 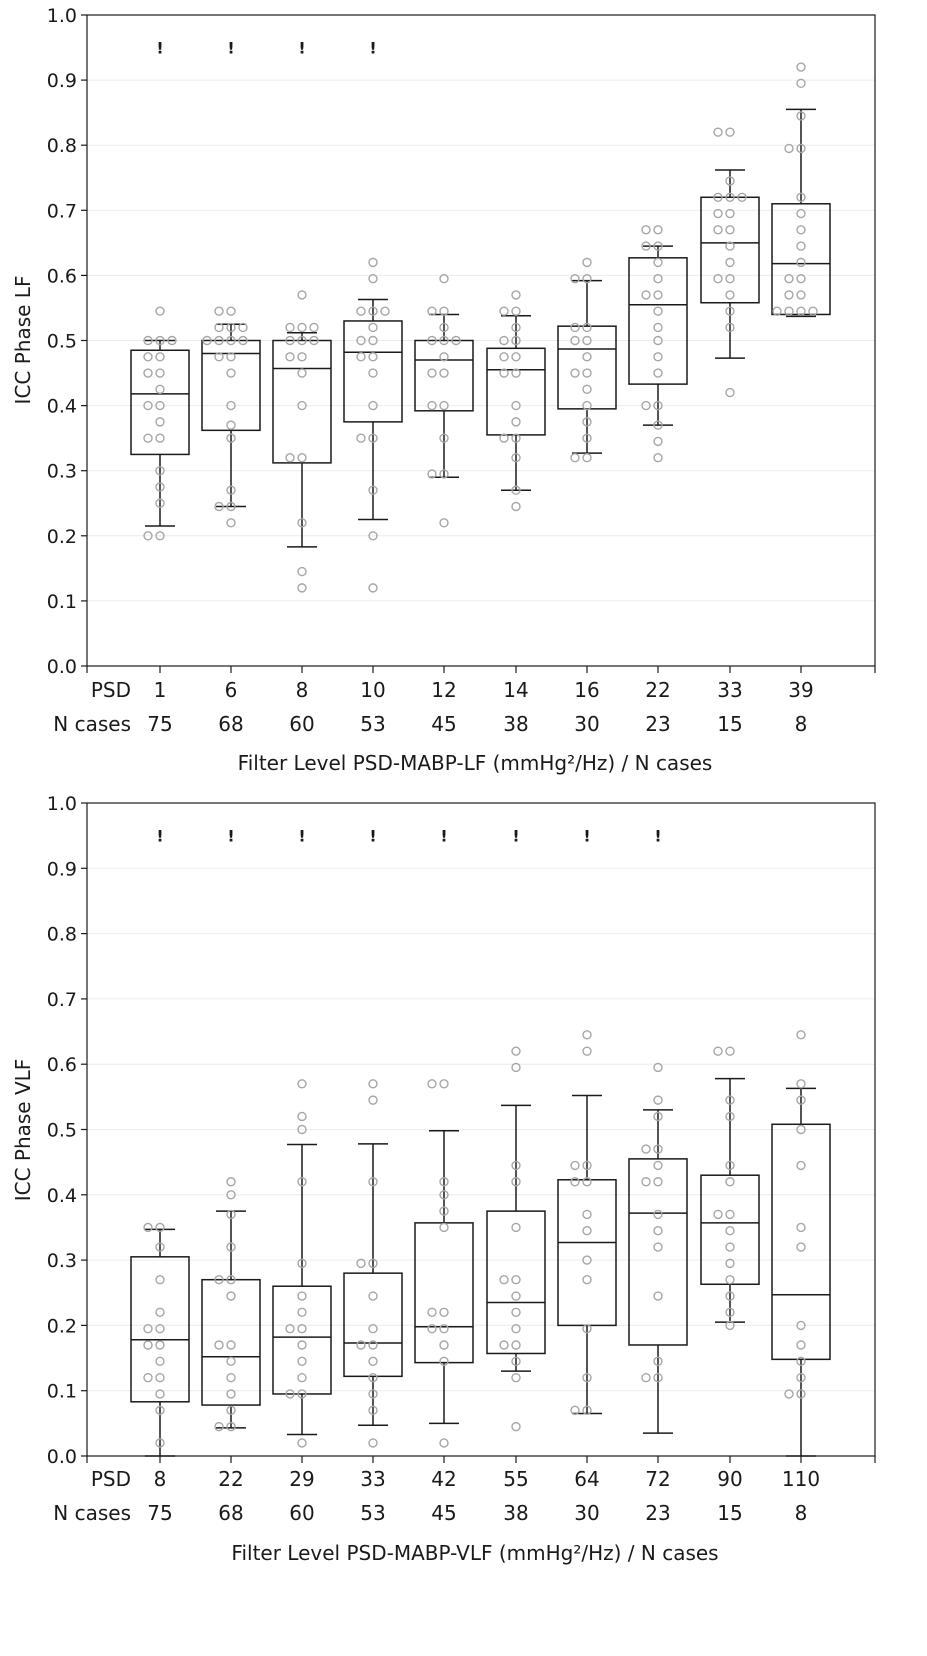 I want to click on psd-value-label: 8, so click(x=160, y=1479).